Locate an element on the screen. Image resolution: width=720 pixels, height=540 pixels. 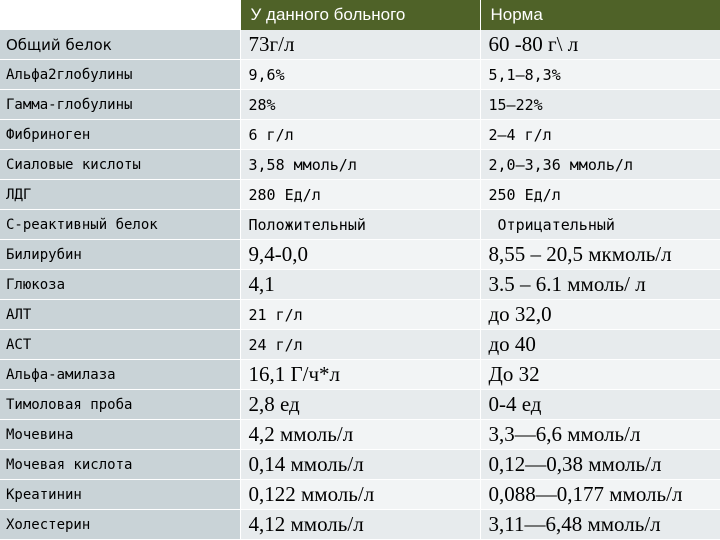
norm-value: 250 Ед/л is located at coordinates (600, 194).